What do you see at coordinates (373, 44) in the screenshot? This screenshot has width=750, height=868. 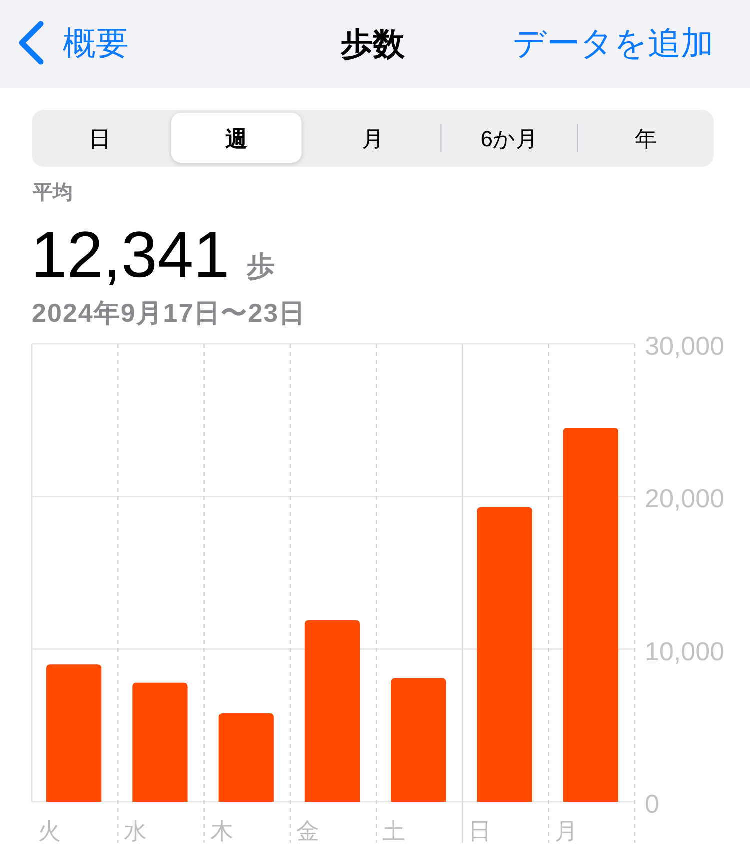 I see `title: 歩数` at bounding box center [373, 44].